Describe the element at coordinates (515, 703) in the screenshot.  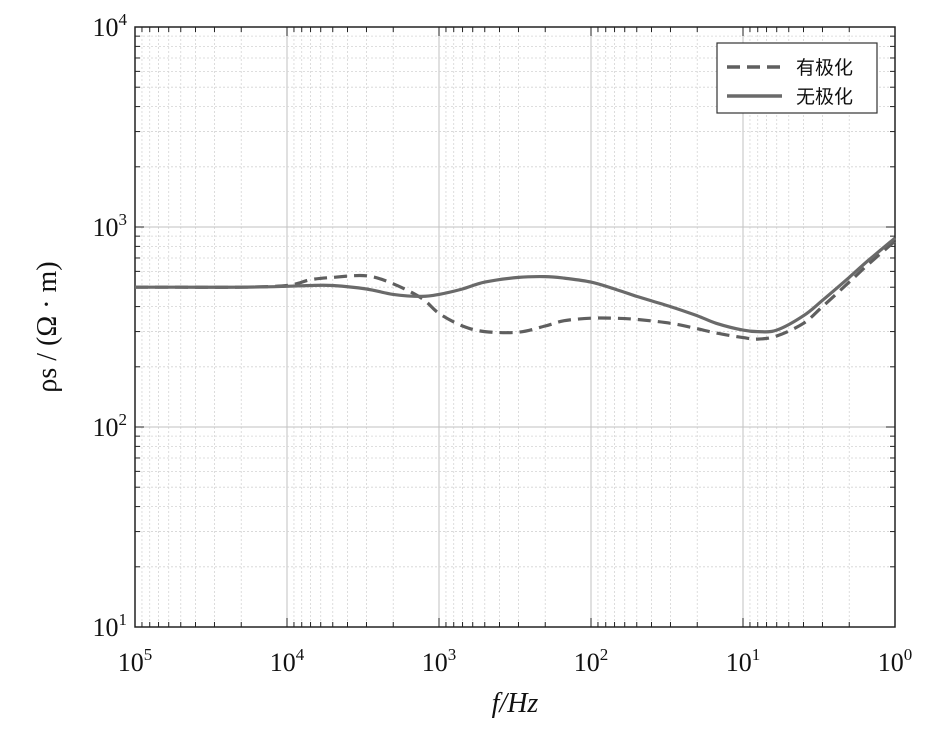
I see `x-axis-title: f/Hz` at that location.